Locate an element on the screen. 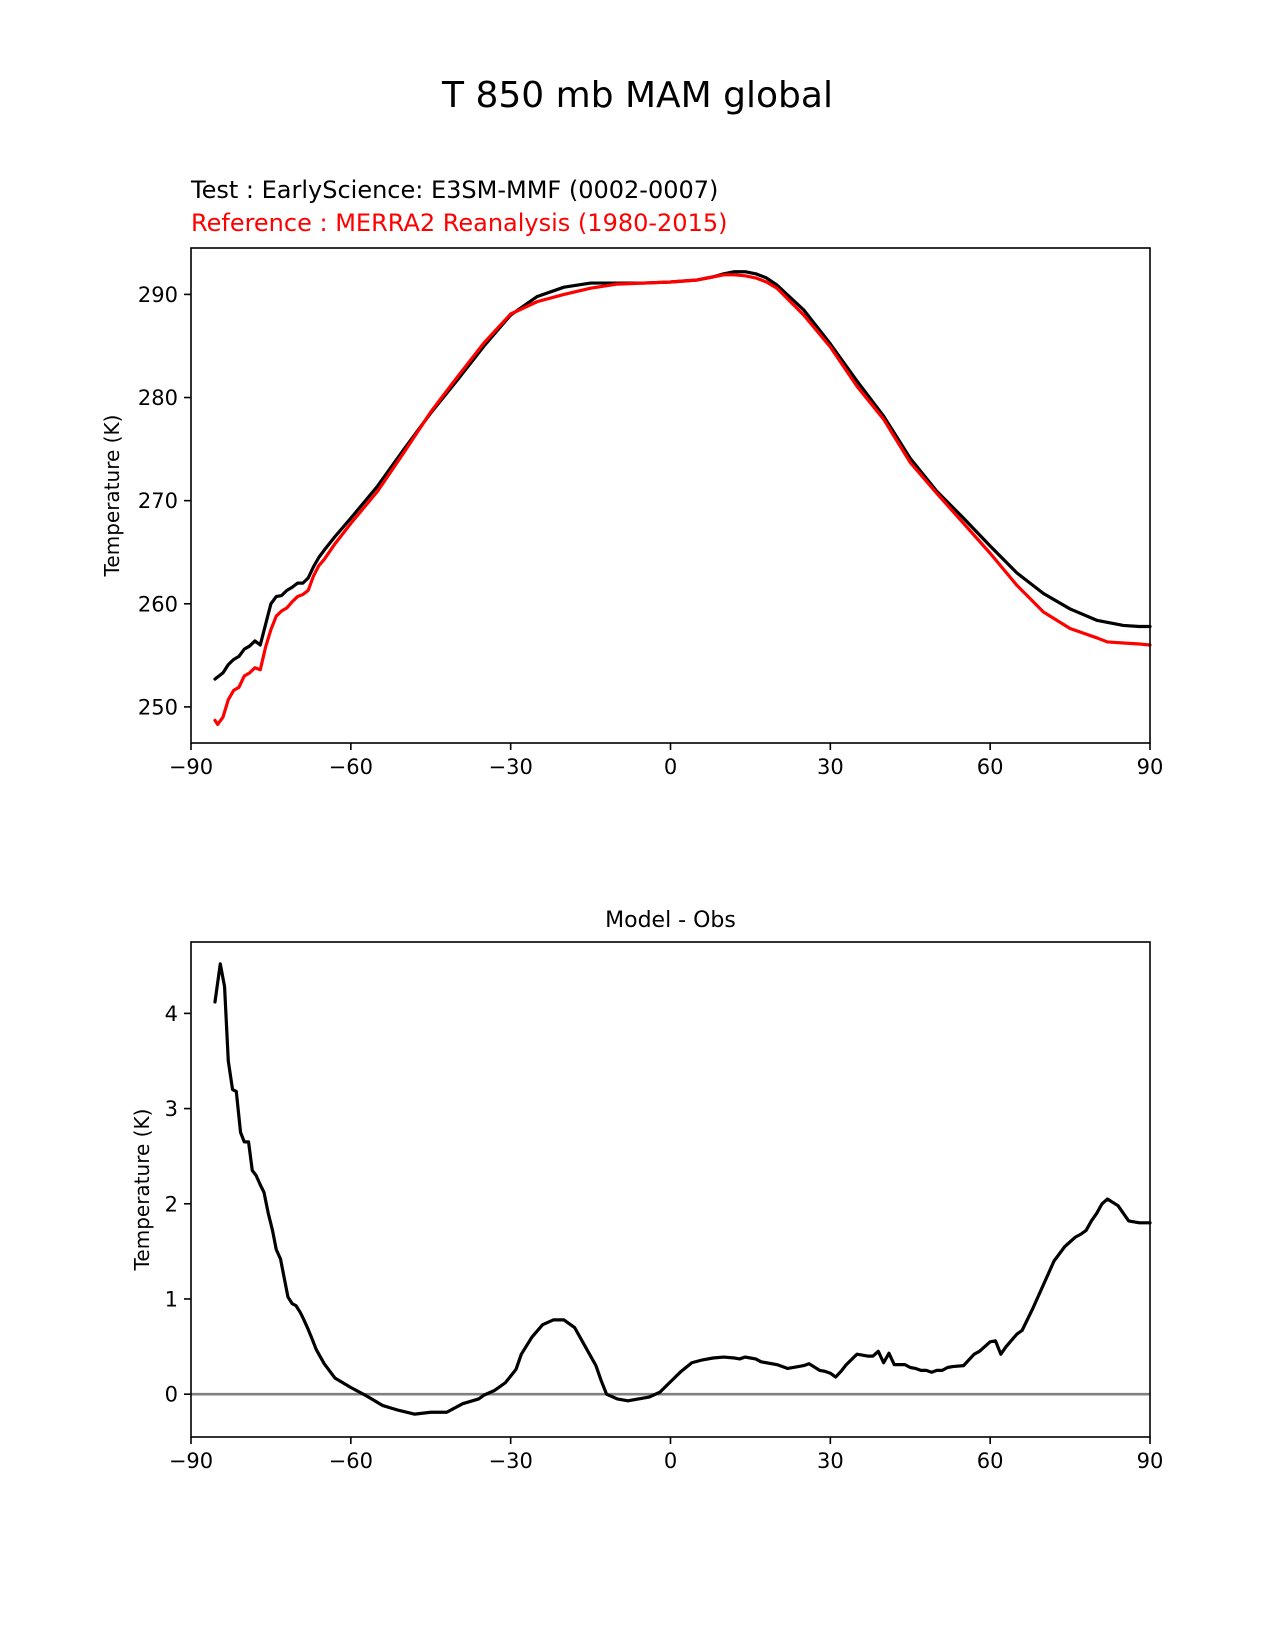 This screenshot has width=1275, height=1650. top-y-tick-label: 270 is located at coordinates (158, 501).